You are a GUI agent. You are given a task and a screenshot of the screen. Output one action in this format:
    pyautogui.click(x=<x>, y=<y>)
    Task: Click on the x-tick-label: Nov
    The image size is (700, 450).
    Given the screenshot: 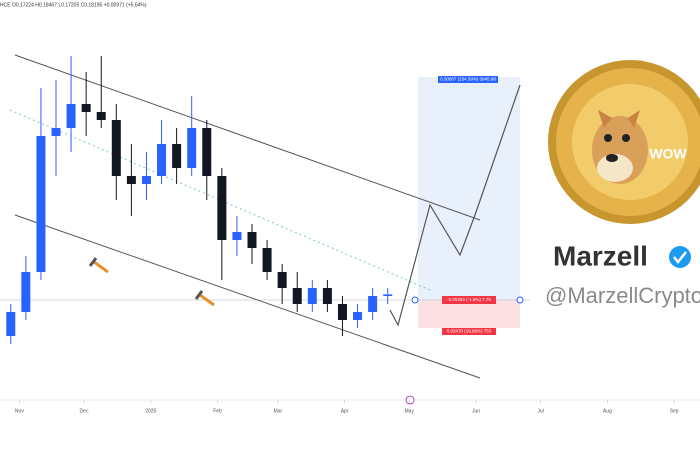 What is the action you would take?
    pyautogui.click(x=19, y=411)
    